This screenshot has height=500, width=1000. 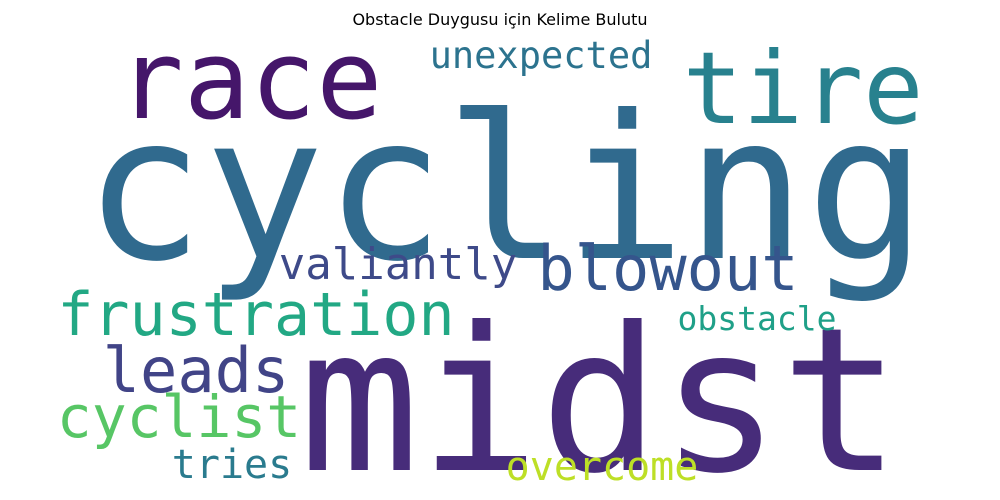 I want to click on word-tire: tire, so click(x=803, y=88).